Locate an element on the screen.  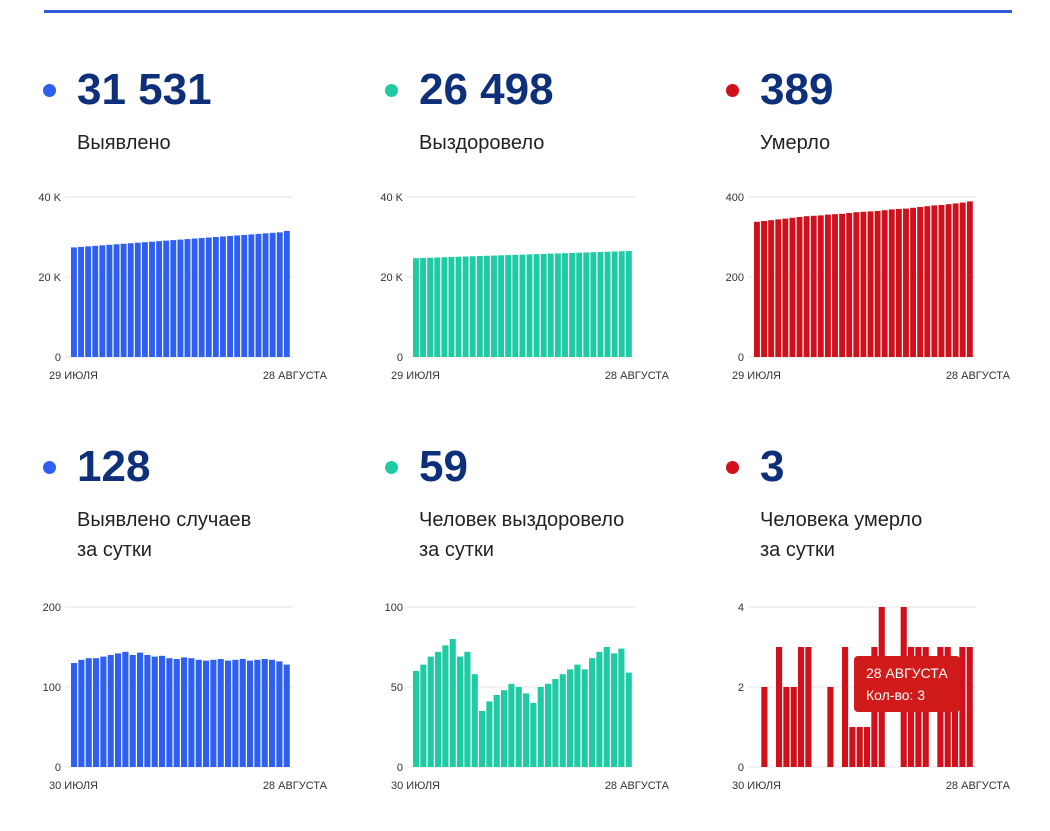
total-deaths-value: 389 is located at coordinates (797, 89).